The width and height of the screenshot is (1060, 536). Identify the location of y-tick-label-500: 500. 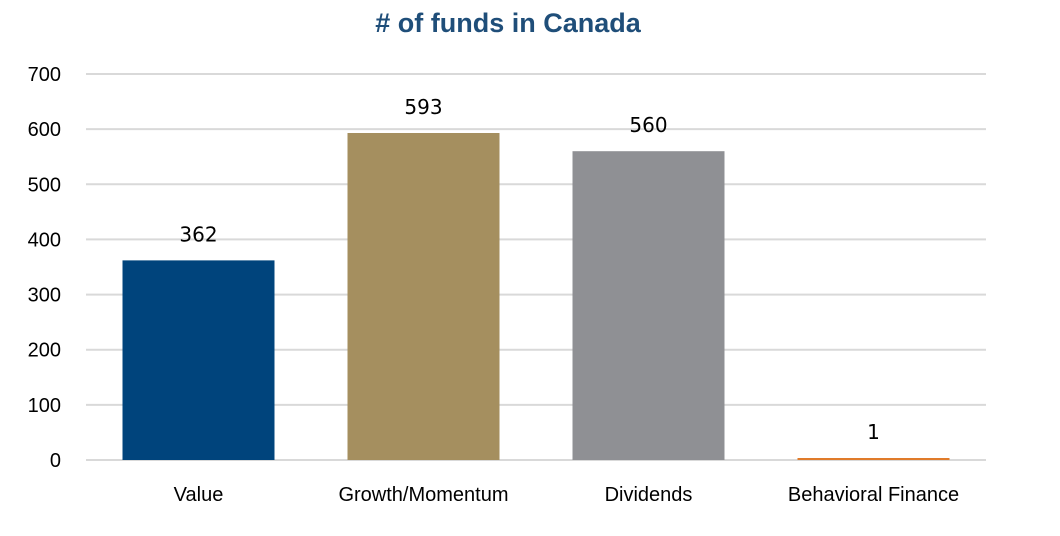
(44, 185).